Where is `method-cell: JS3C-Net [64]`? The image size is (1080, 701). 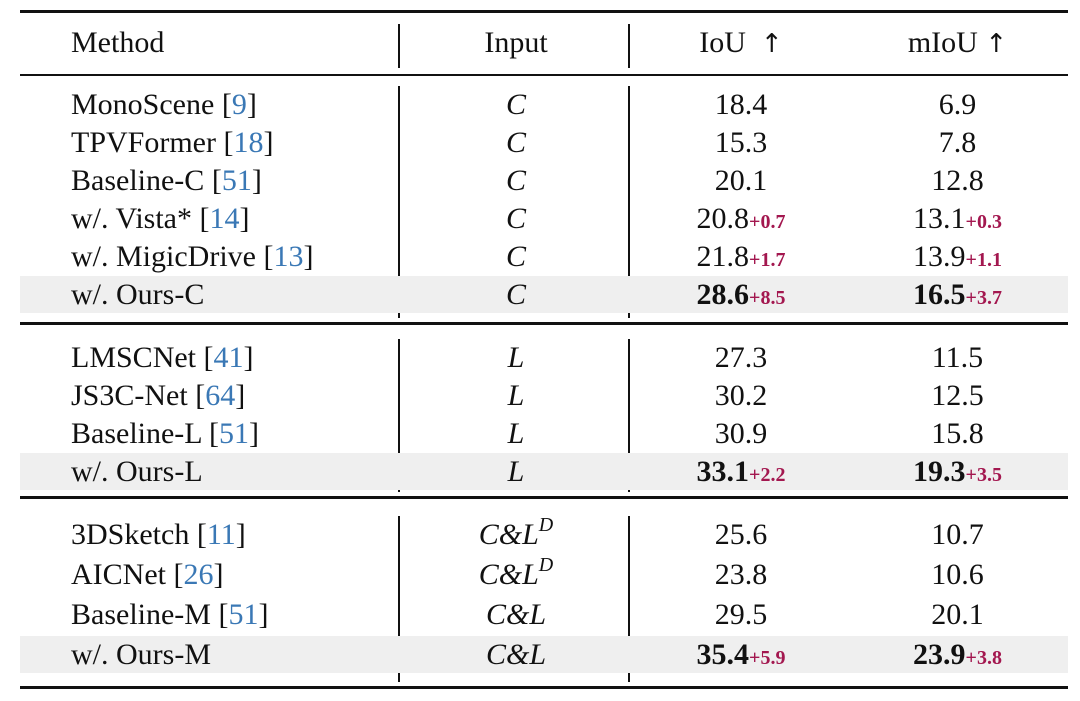
method-cell: JS3C-Net [64] is located at coordinates (158, 395).